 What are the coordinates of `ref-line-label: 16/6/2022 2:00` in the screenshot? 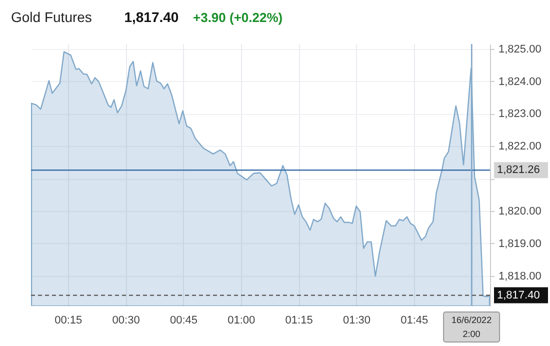 It's located at (472, 327).